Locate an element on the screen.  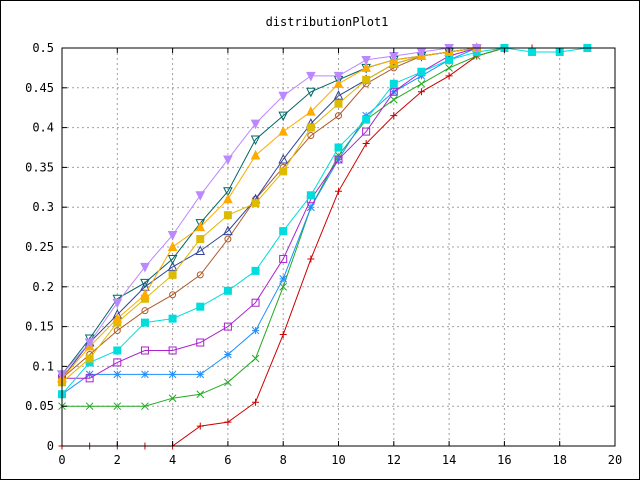
y-tick-label: 0.2 is located at coordinates (43, 287).